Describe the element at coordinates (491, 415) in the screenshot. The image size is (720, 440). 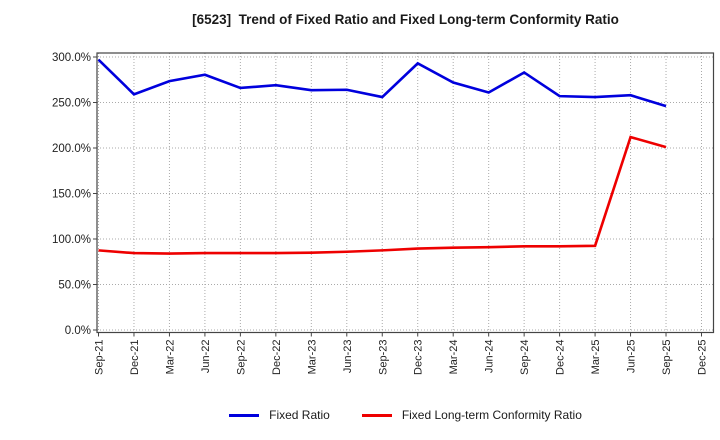
I see `legend-label-fixed-long-term-conformity-ratio: Fixed Long-term Conformity Ratio` at that location.